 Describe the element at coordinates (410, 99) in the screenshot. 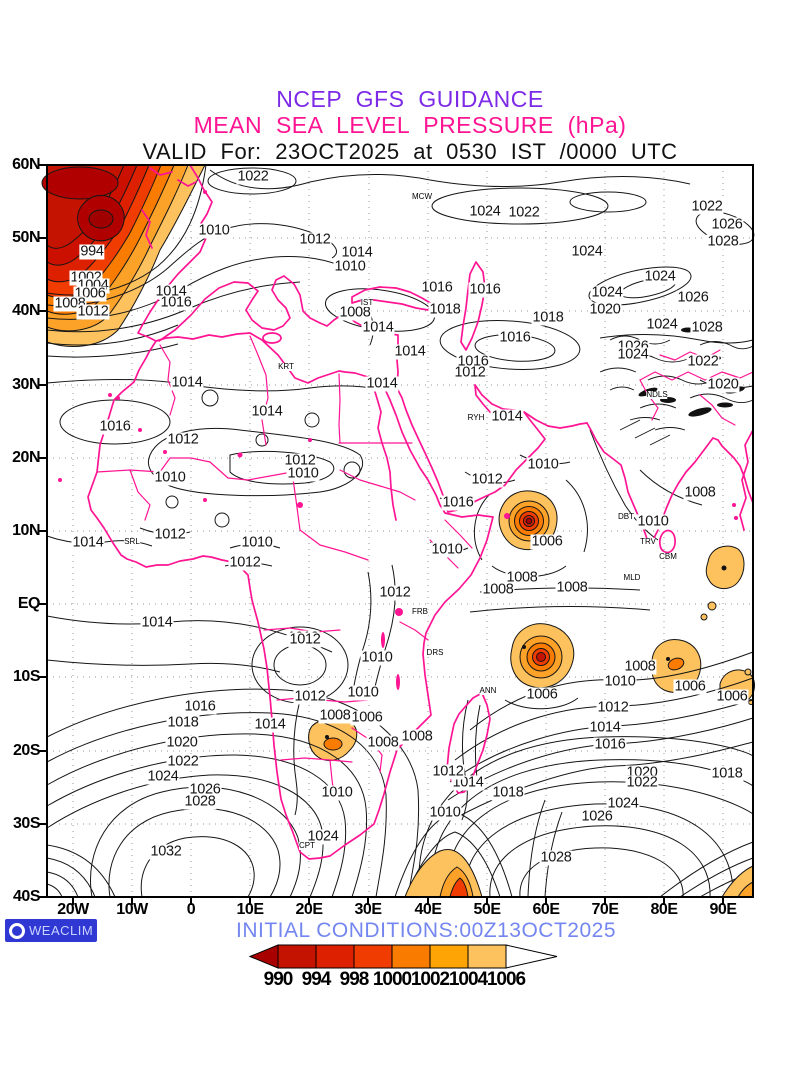

I see `page-title: NCEP GFS GUIDANCE` at that location.